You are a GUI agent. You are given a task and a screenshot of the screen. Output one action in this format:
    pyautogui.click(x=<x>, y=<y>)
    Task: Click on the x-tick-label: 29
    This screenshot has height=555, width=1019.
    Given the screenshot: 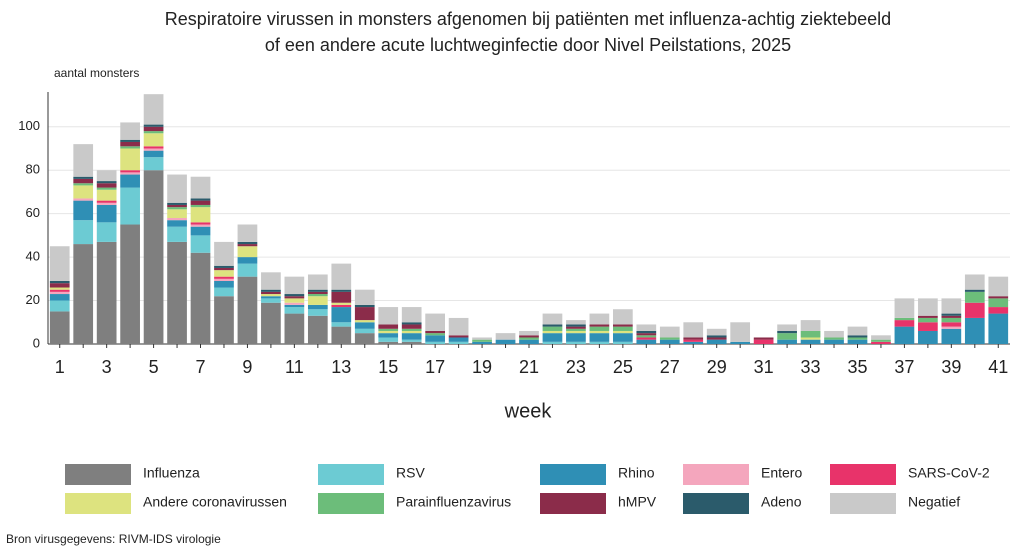 What is the action you would take?
    pyautogui.click(x=717, y=367)
    